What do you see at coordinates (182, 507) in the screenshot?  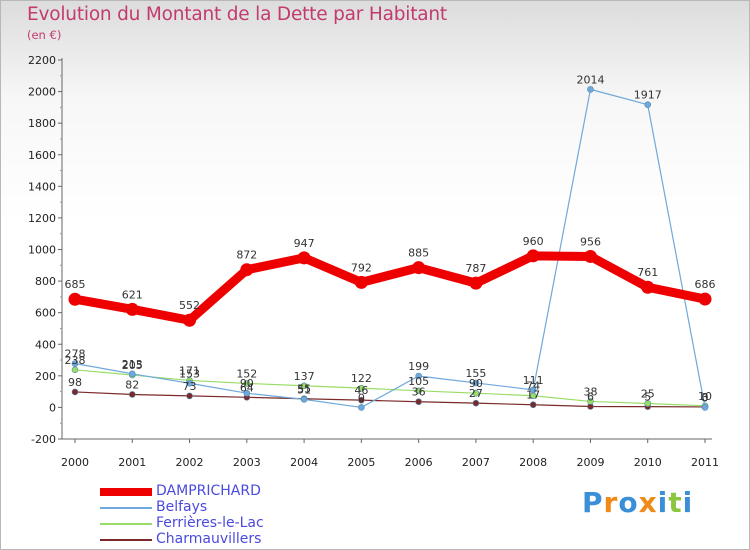 I see `legend-label: Belfays` at bounding box center [182, 507].